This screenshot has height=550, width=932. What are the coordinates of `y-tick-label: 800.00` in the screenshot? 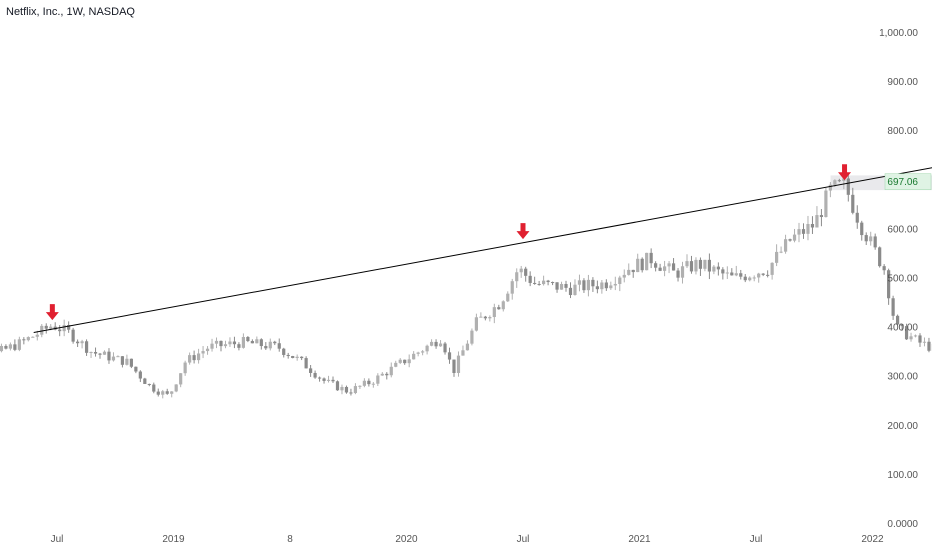 It's located at (902, 131).